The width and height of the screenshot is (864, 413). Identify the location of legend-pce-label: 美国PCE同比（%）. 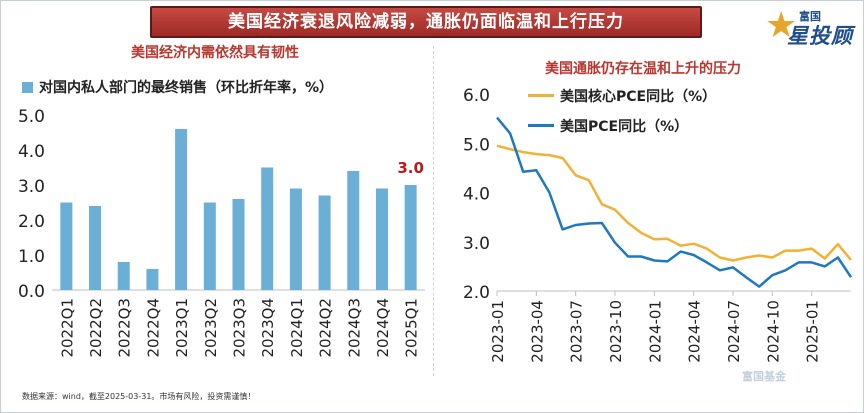
(624, 127).